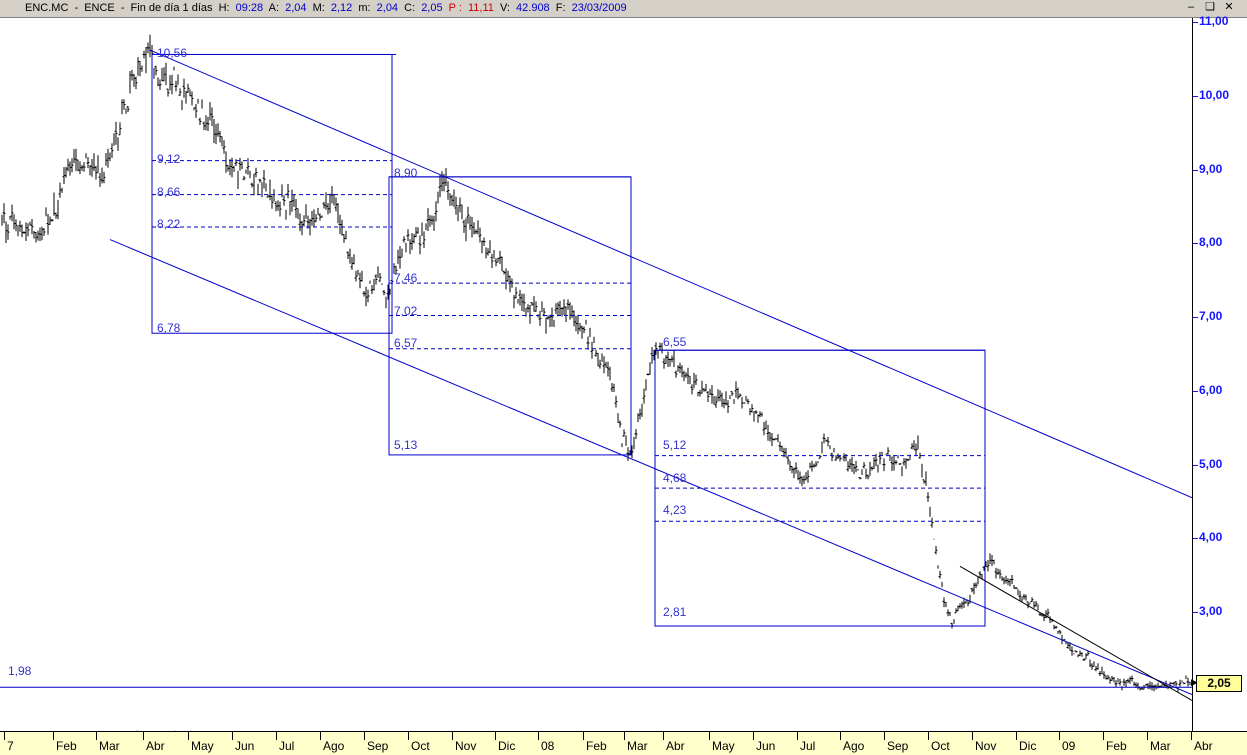 This screenshot has width=1247, height=755. Describe the element at coordinates (406, 343) in the screenshot. I see `price-level-label: 6,57` at that location.